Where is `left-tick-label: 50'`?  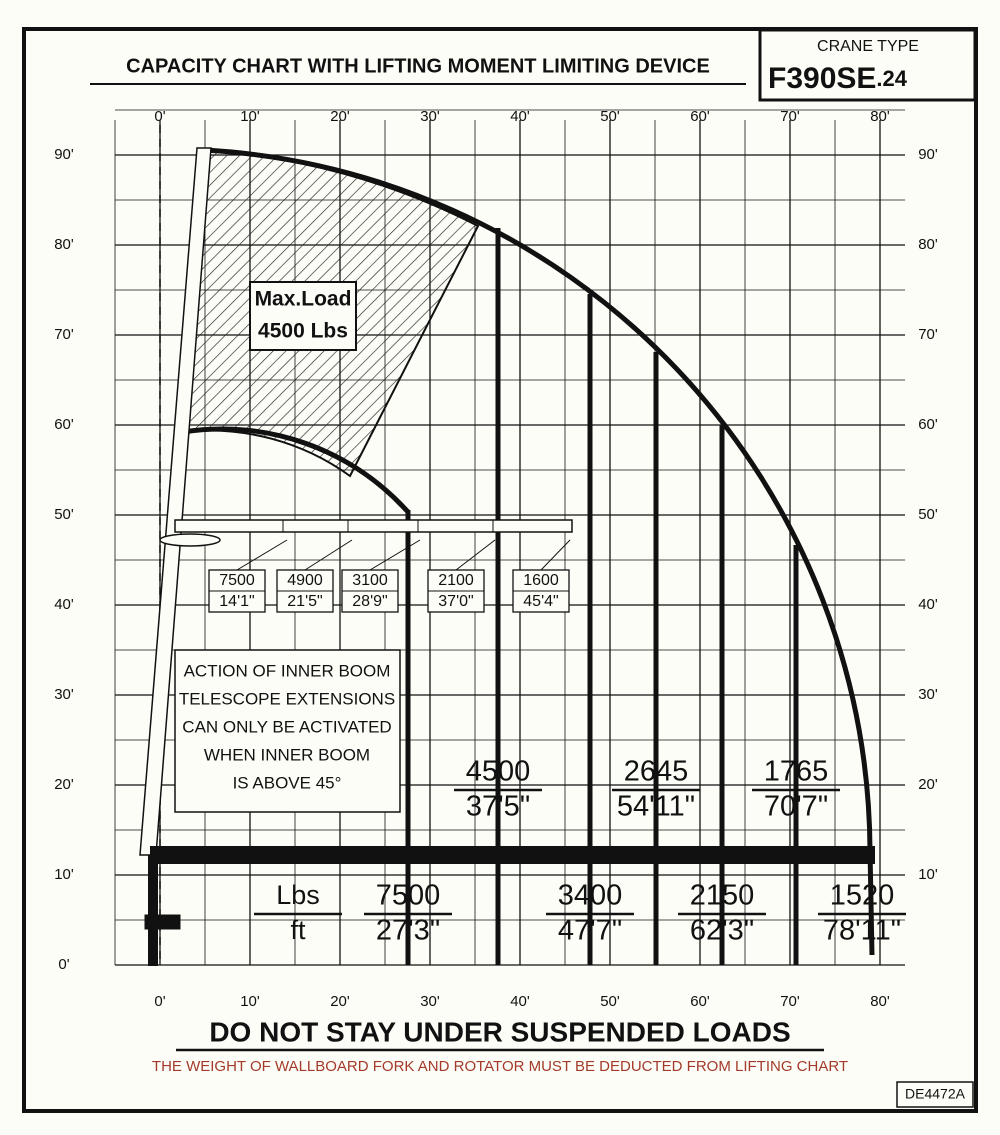
left-tick-label: 50' is located at coordinates (64, 514).